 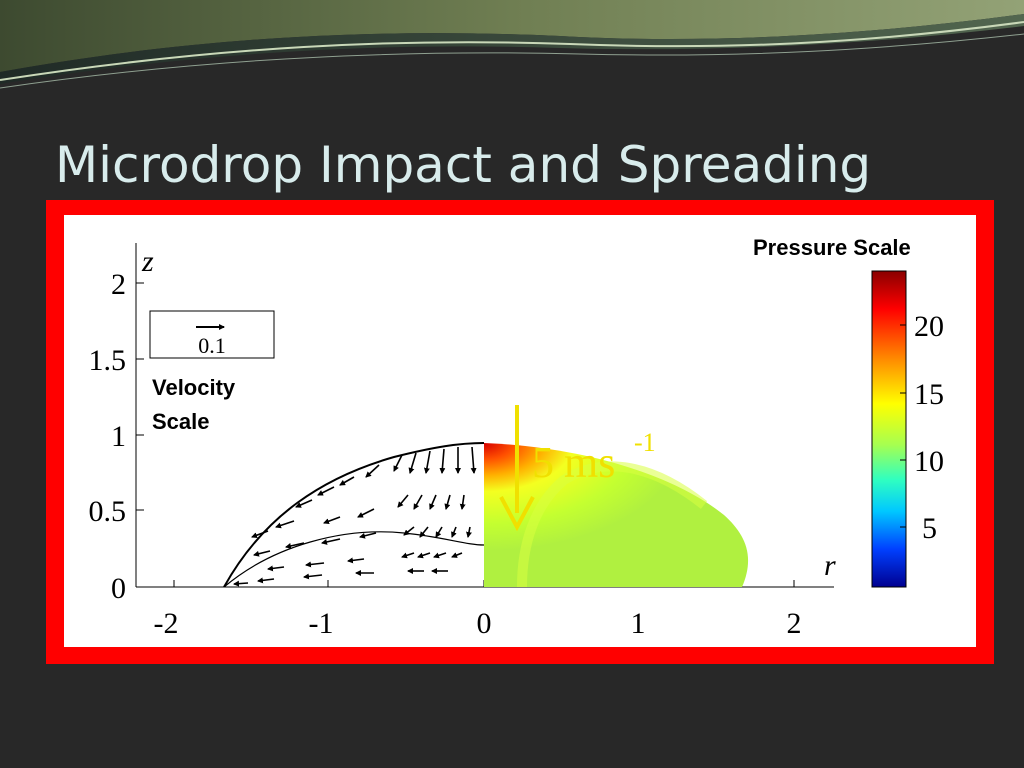 I want to click on velocity-scale-caption-line1: Velocity, so click(x=194, y=387).